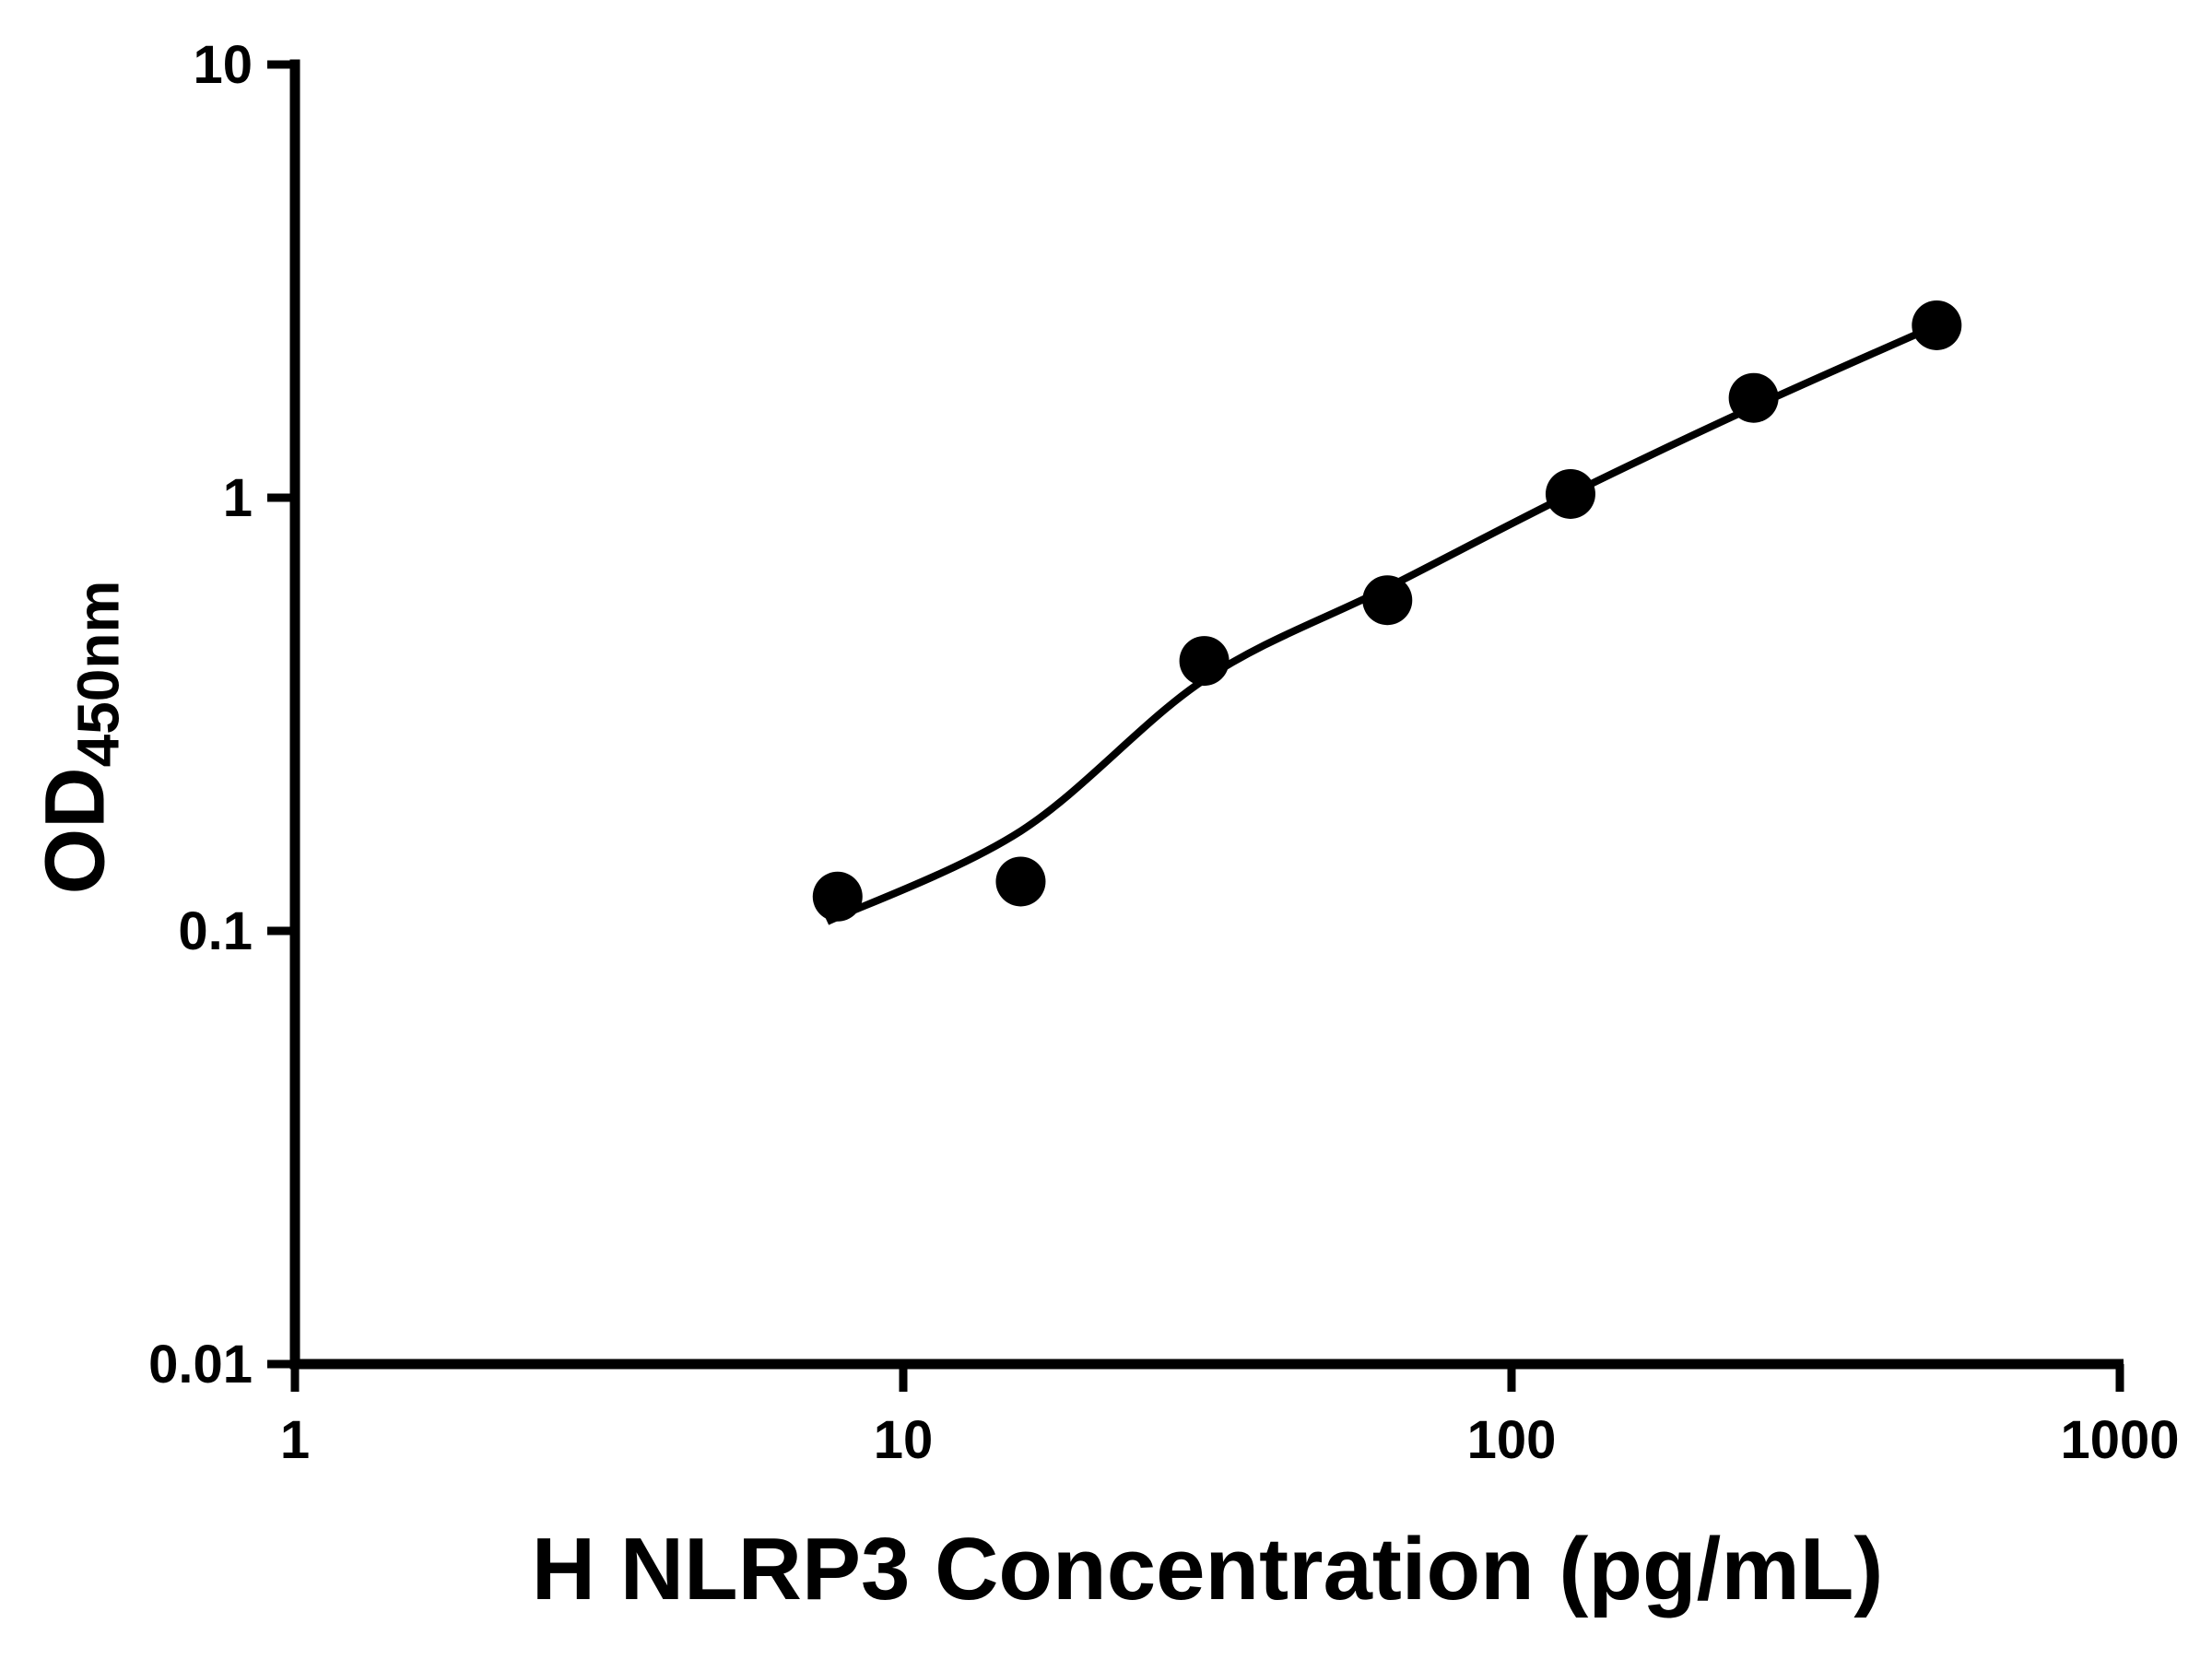 The image size is (2212, 1659). I want to click on y-axis-label-subscript: 450nm, so click(98, 674).